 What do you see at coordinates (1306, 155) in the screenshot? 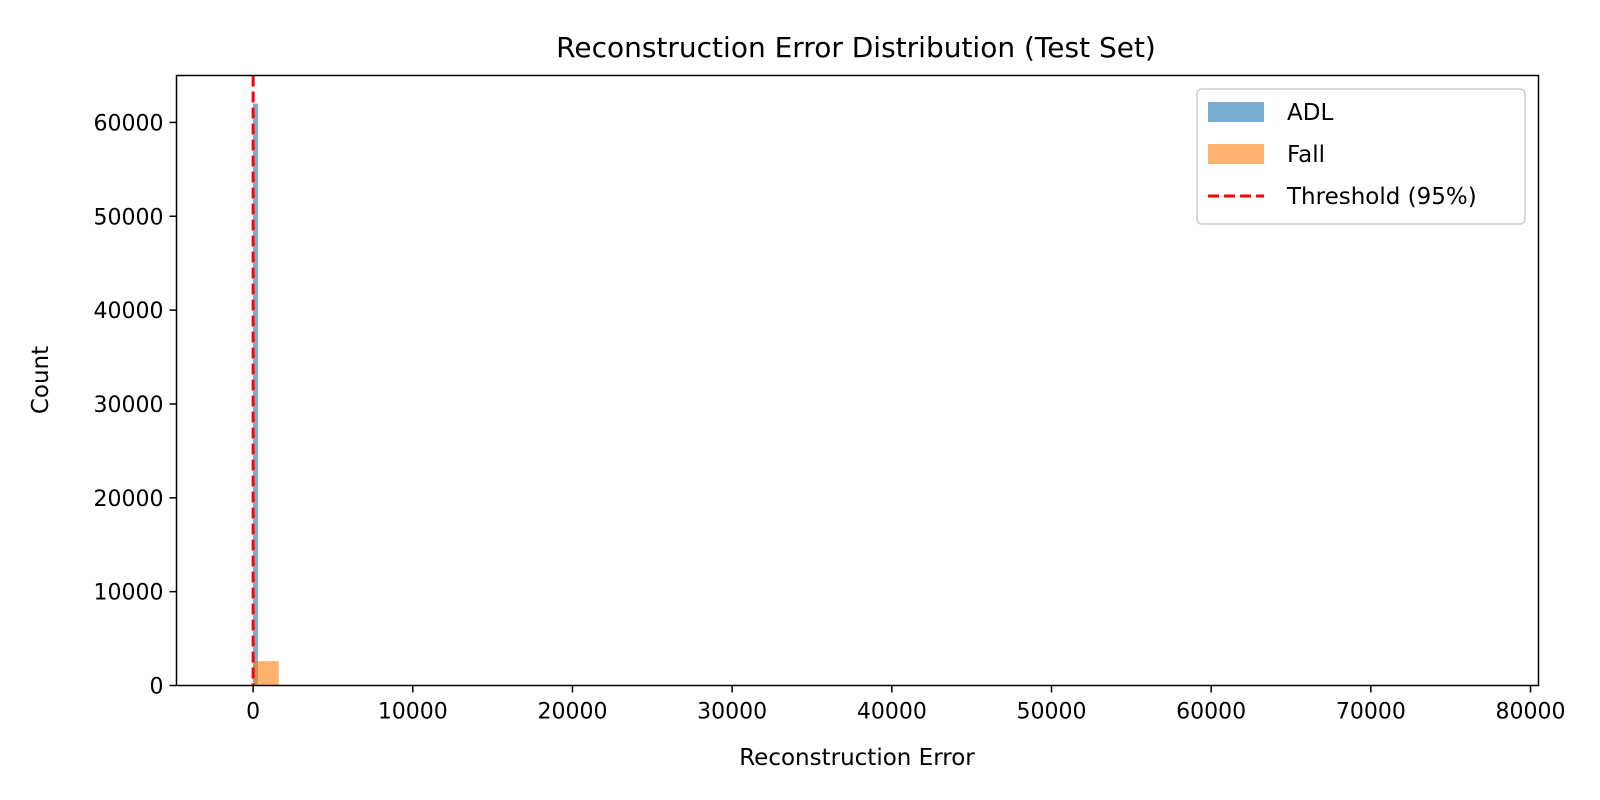
I see `legend-label-fall: Fall` at bounding box center [1306, 155].